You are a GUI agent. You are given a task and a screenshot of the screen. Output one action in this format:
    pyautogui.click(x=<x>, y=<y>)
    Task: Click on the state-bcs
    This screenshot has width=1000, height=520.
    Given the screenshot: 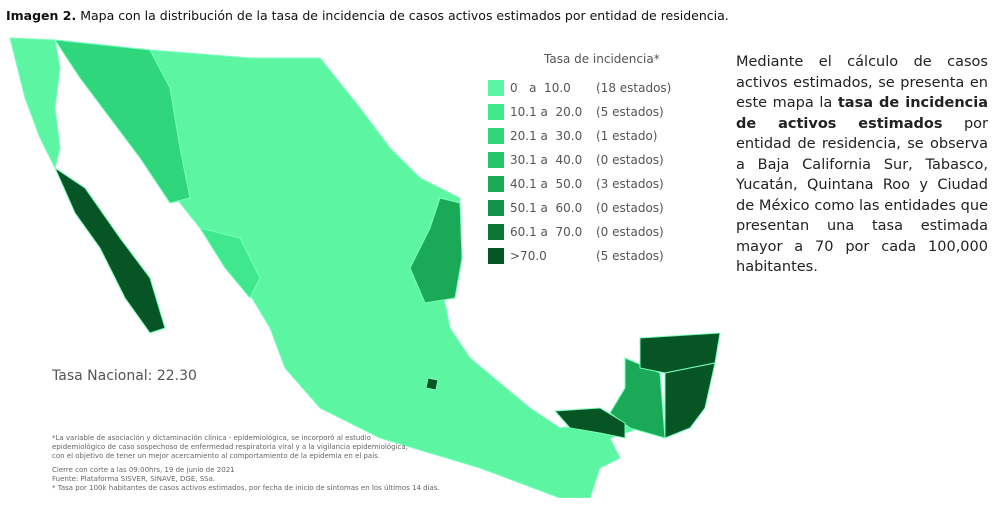 What is the action you would take?
    pyautogui.click(x=109, y=250)
    